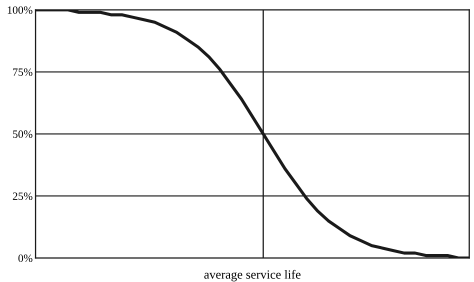 This screenshot has width=474, height=282. Describe the element at coordinates (22, 72) in the screenshot. I see `y-tick-label: 75%` at that location.